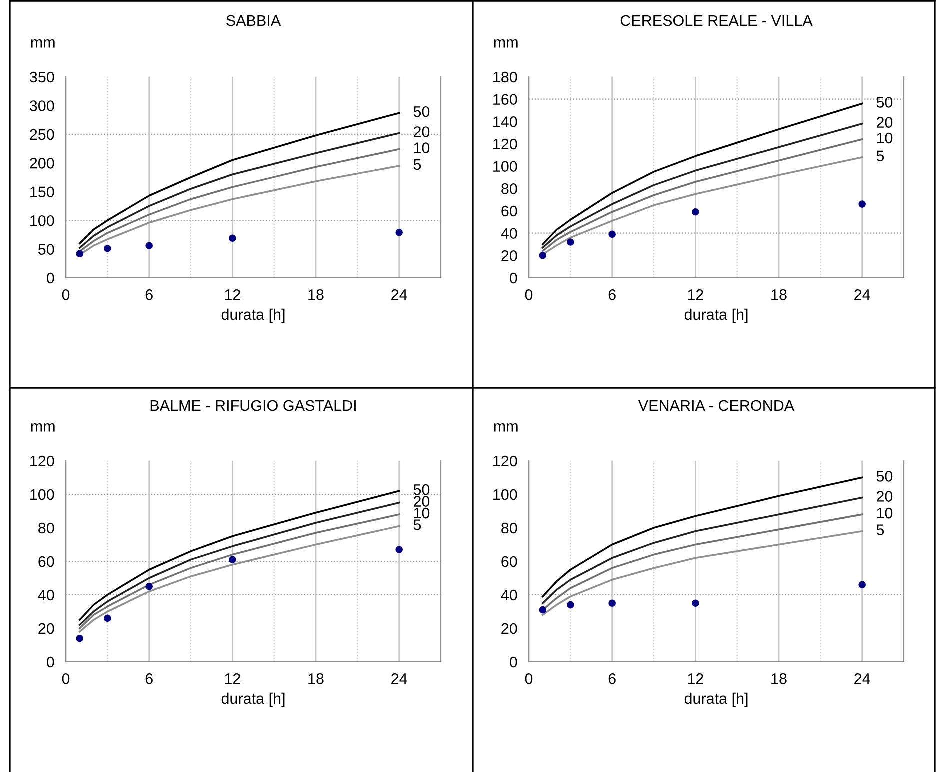 This screenshot has width=939, height=772. Describe the element at coordinates (253, 406) in the screenshot. I see `chart-title: BALME - RIFUGIO GASTALDI` at that location.